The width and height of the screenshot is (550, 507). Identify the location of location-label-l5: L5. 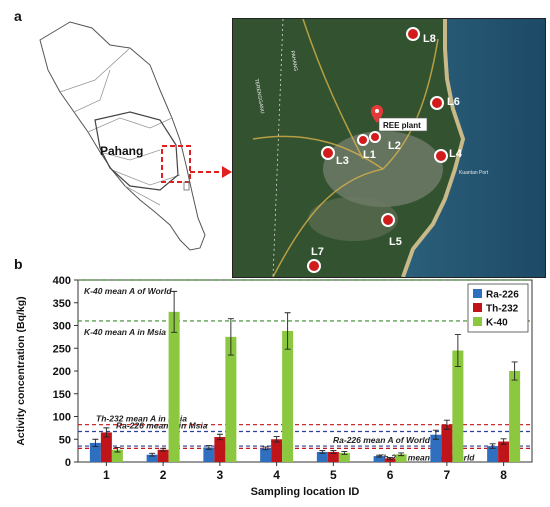
(395, 242).